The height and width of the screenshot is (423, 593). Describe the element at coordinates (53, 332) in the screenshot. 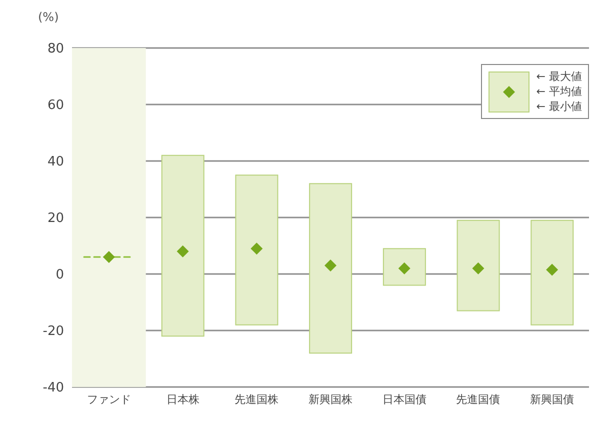

I see `y-tick-label: -20` at that location.